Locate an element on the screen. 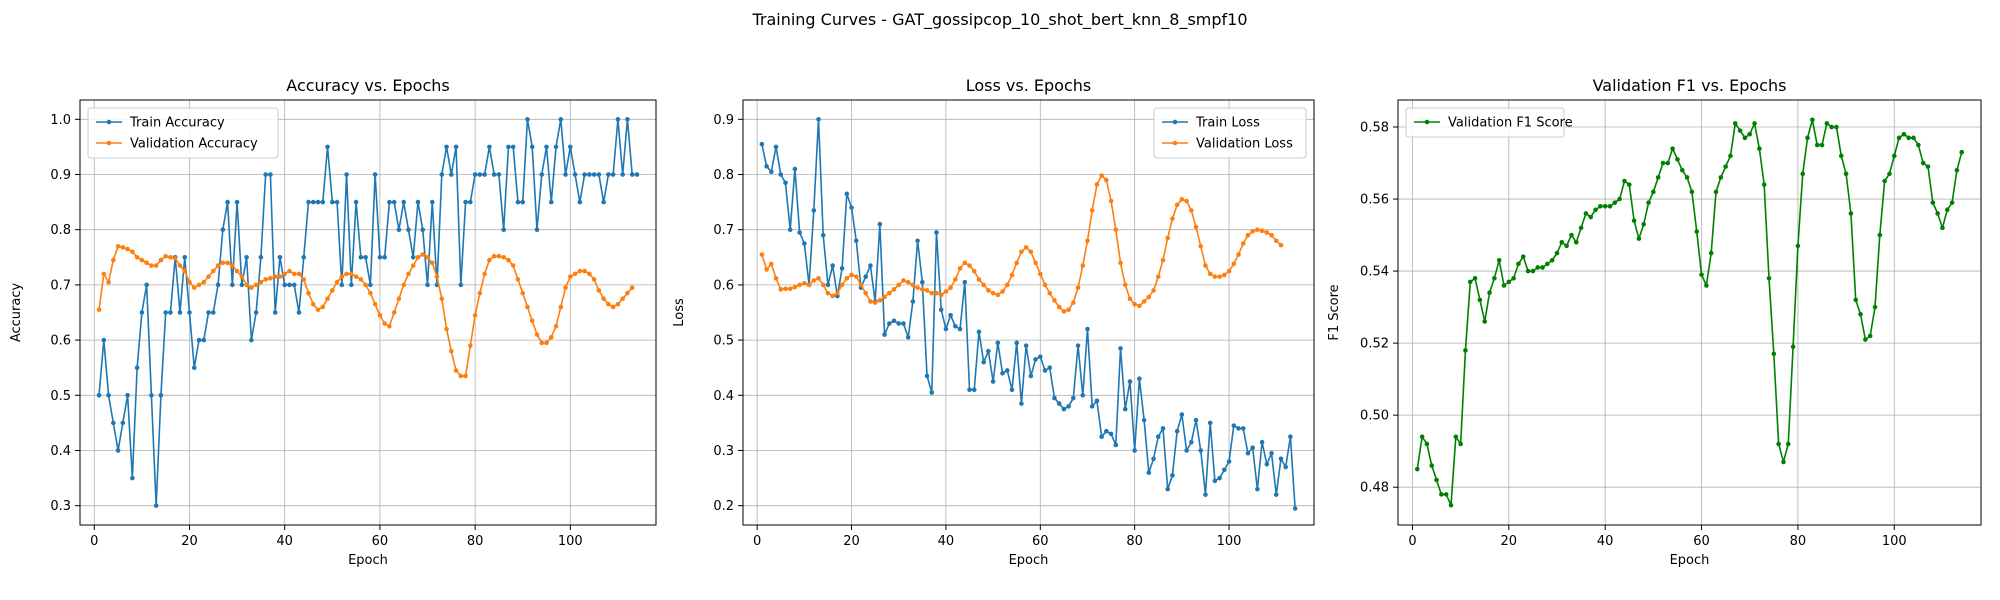  legend: Train Accuracy Validation Accuracy is located at coordinates (183, 133).